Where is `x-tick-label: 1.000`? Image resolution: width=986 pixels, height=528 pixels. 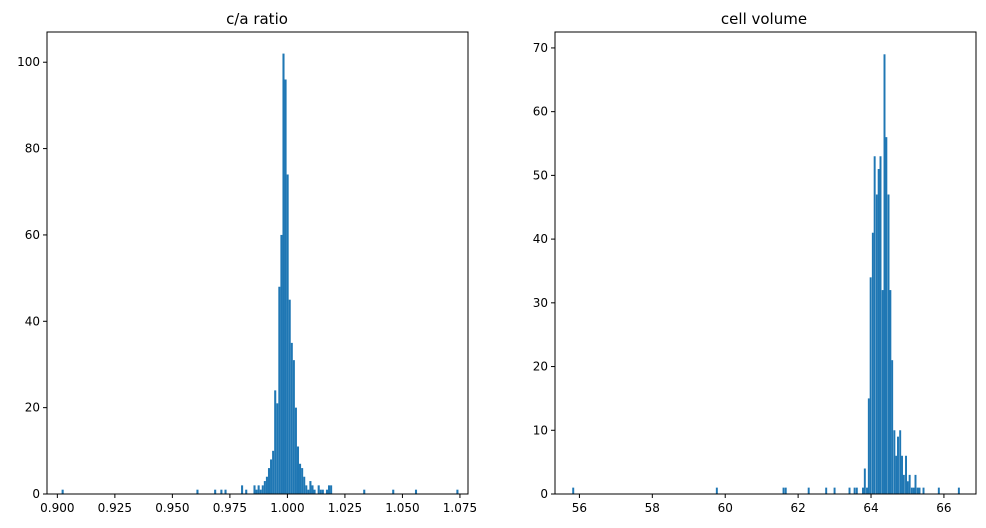
x-tick-label: 1.000 is located at coordinates (287, 508).